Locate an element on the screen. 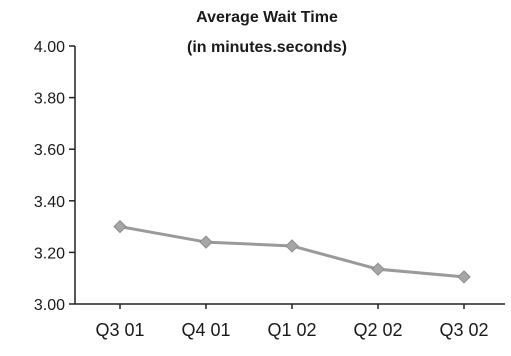  y-tick-label: 4.00 is located at coordinates (49, 47).